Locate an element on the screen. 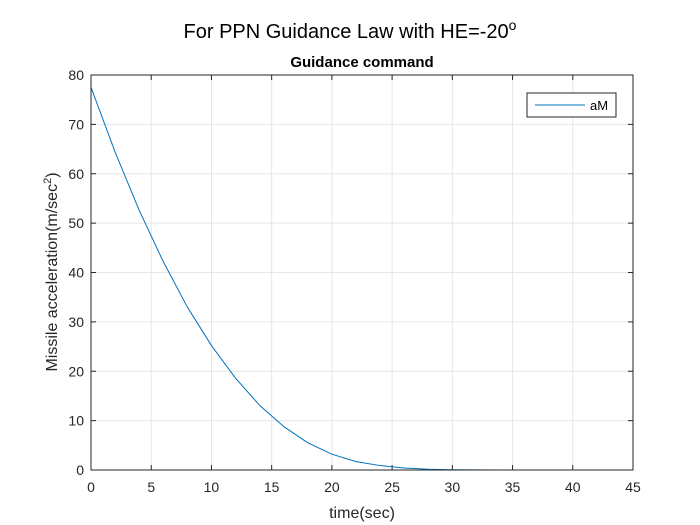  legend-label-am: aM is located at coordinates (599, 105).